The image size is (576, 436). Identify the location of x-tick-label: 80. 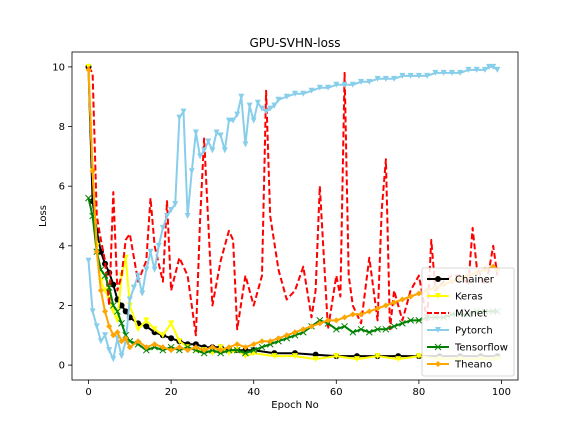
(419, 392).